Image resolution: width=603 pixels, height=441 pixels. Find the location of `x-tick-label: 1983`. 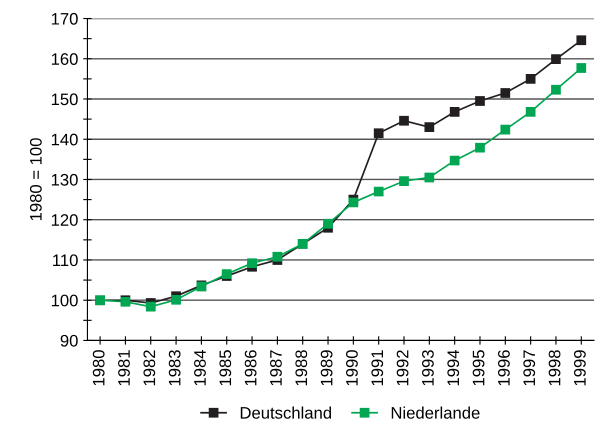

x-tick-label: 1983 is located at coordinates (174, 368).